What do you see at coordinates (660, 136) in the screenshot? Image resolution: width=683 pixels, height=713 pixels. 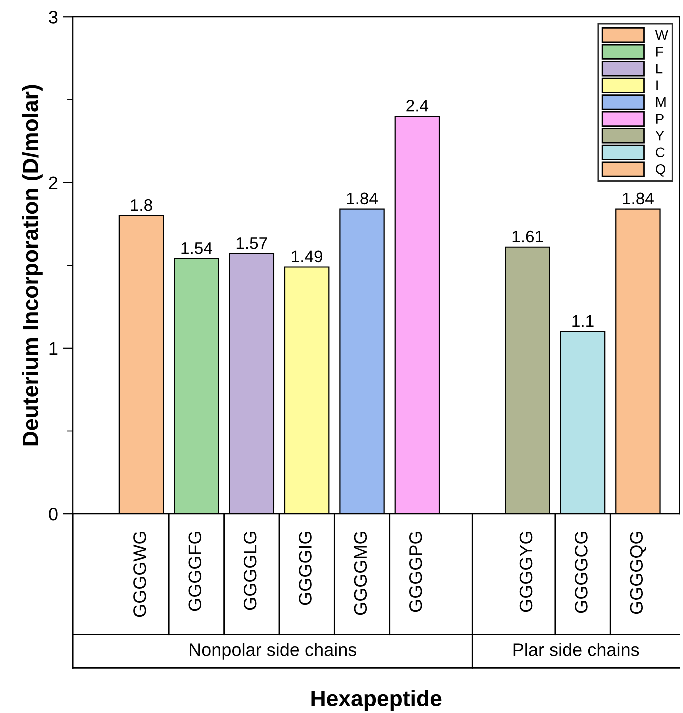 I see `legend-label: Y` at bounding box center [660, 136].